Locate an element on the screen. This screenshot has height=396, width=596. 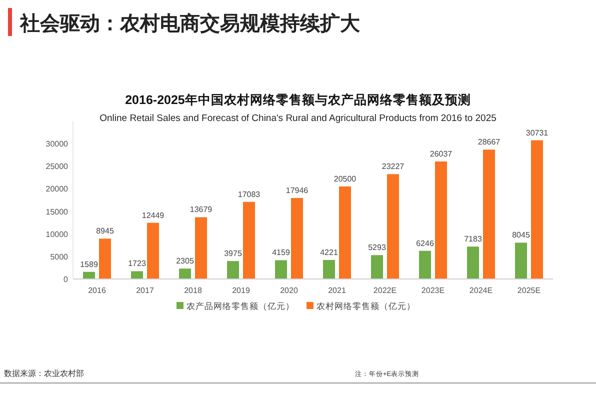
x-tick-label: 2024E is located at coordinates (481, 290).